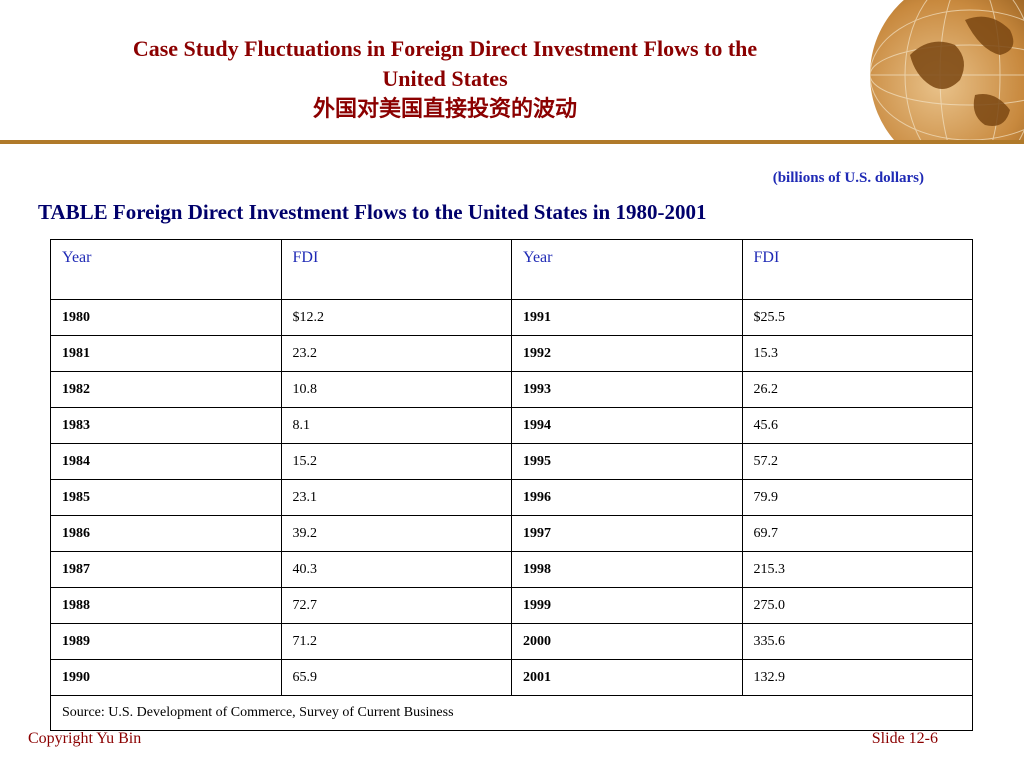  Describe the element at coordinates (444, 108) in the screenshot. I see `slide-title-chinese: 外国对美国直接投资的波动` at that location.